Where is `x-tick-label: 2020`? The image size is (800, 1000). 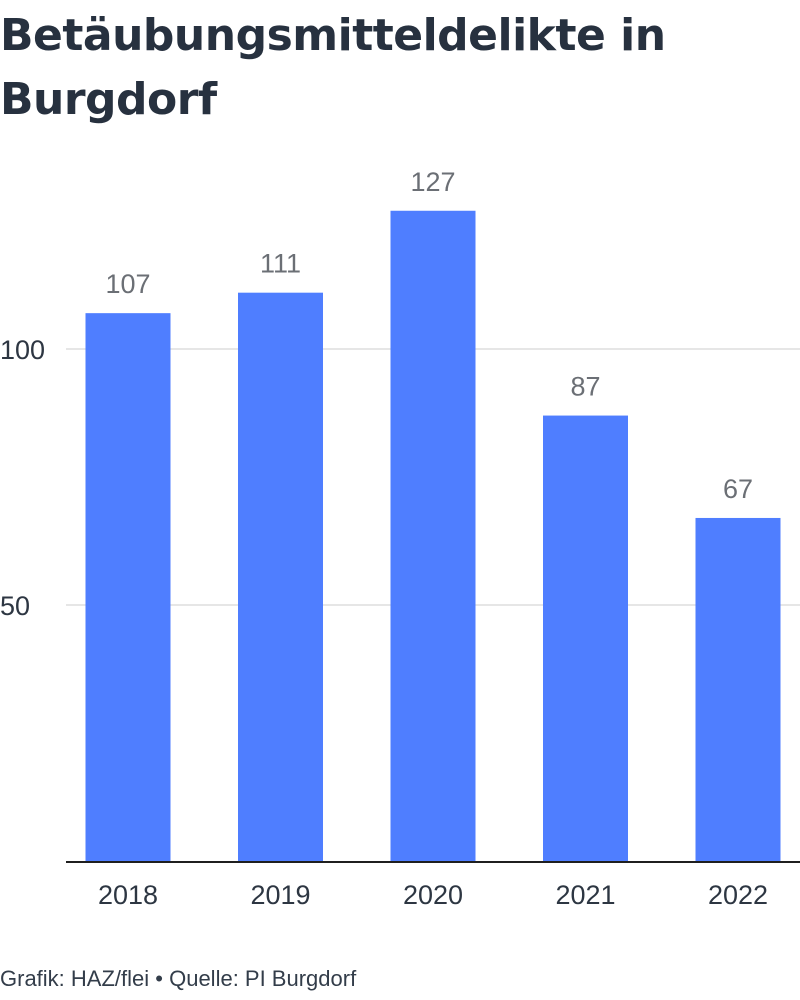
x-tick-label: 2020 is located at coordinates (433, 895).